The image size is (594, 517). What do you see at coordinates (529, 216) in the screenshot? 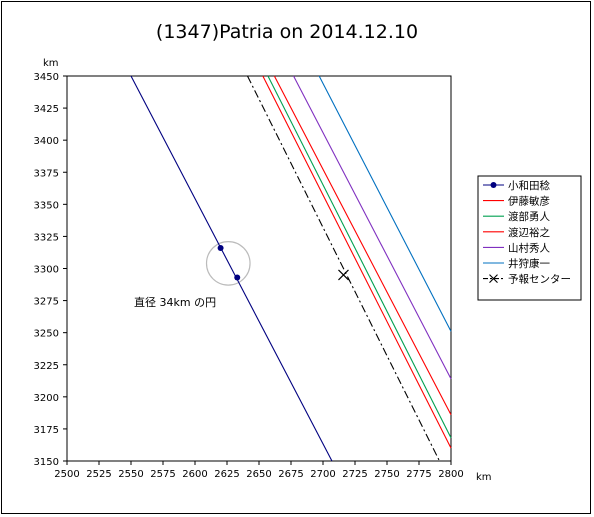
I see `legend-label: 渡部勇人` at bounding box center [529, 216].